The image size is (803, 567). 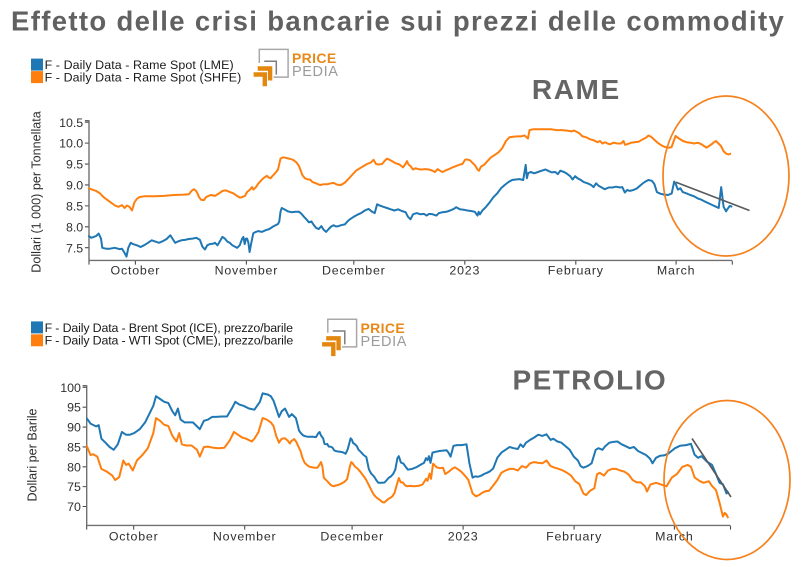 I want to click on svg-text: PETROLIO, so click(x=589, y=379).